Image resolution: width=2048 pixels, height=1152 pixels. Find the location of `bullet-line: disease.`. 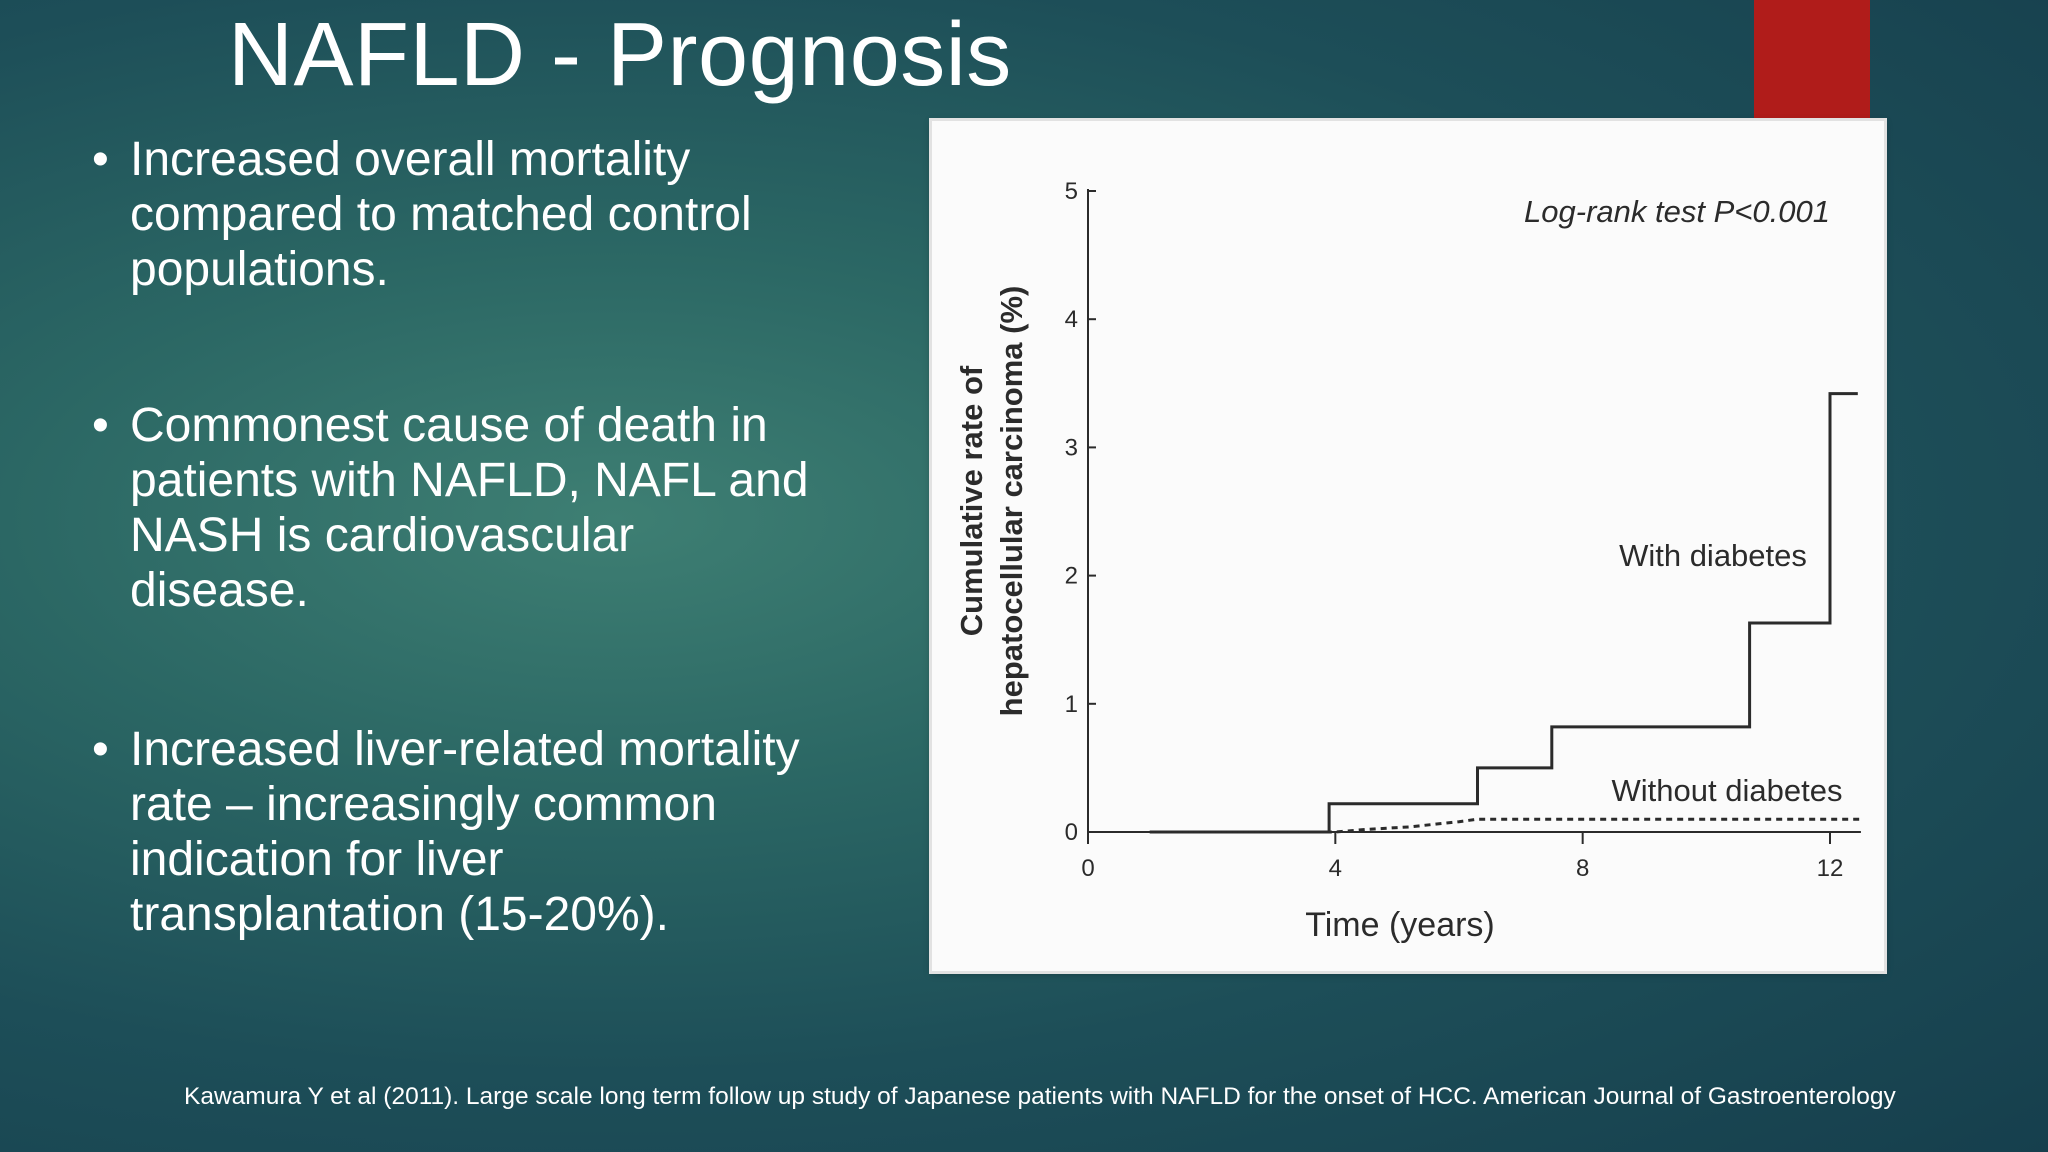

bullet-line: disease. is located at coordinates (219, 590).